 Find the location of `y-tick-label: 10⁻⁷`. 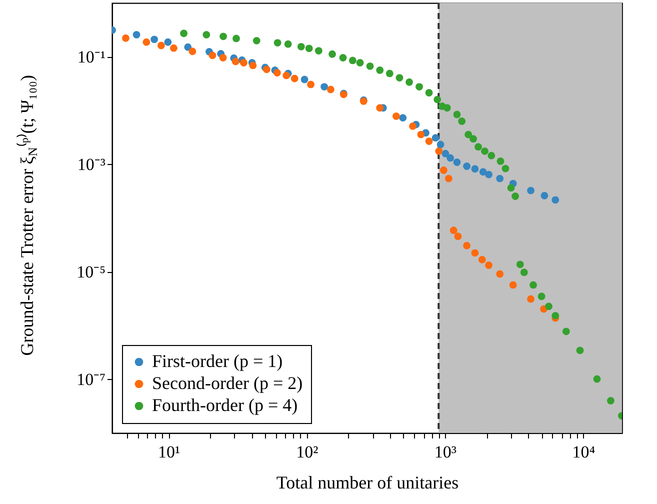

y-tick-label: 10⁻⁷ is located at coordinates (91, 379).